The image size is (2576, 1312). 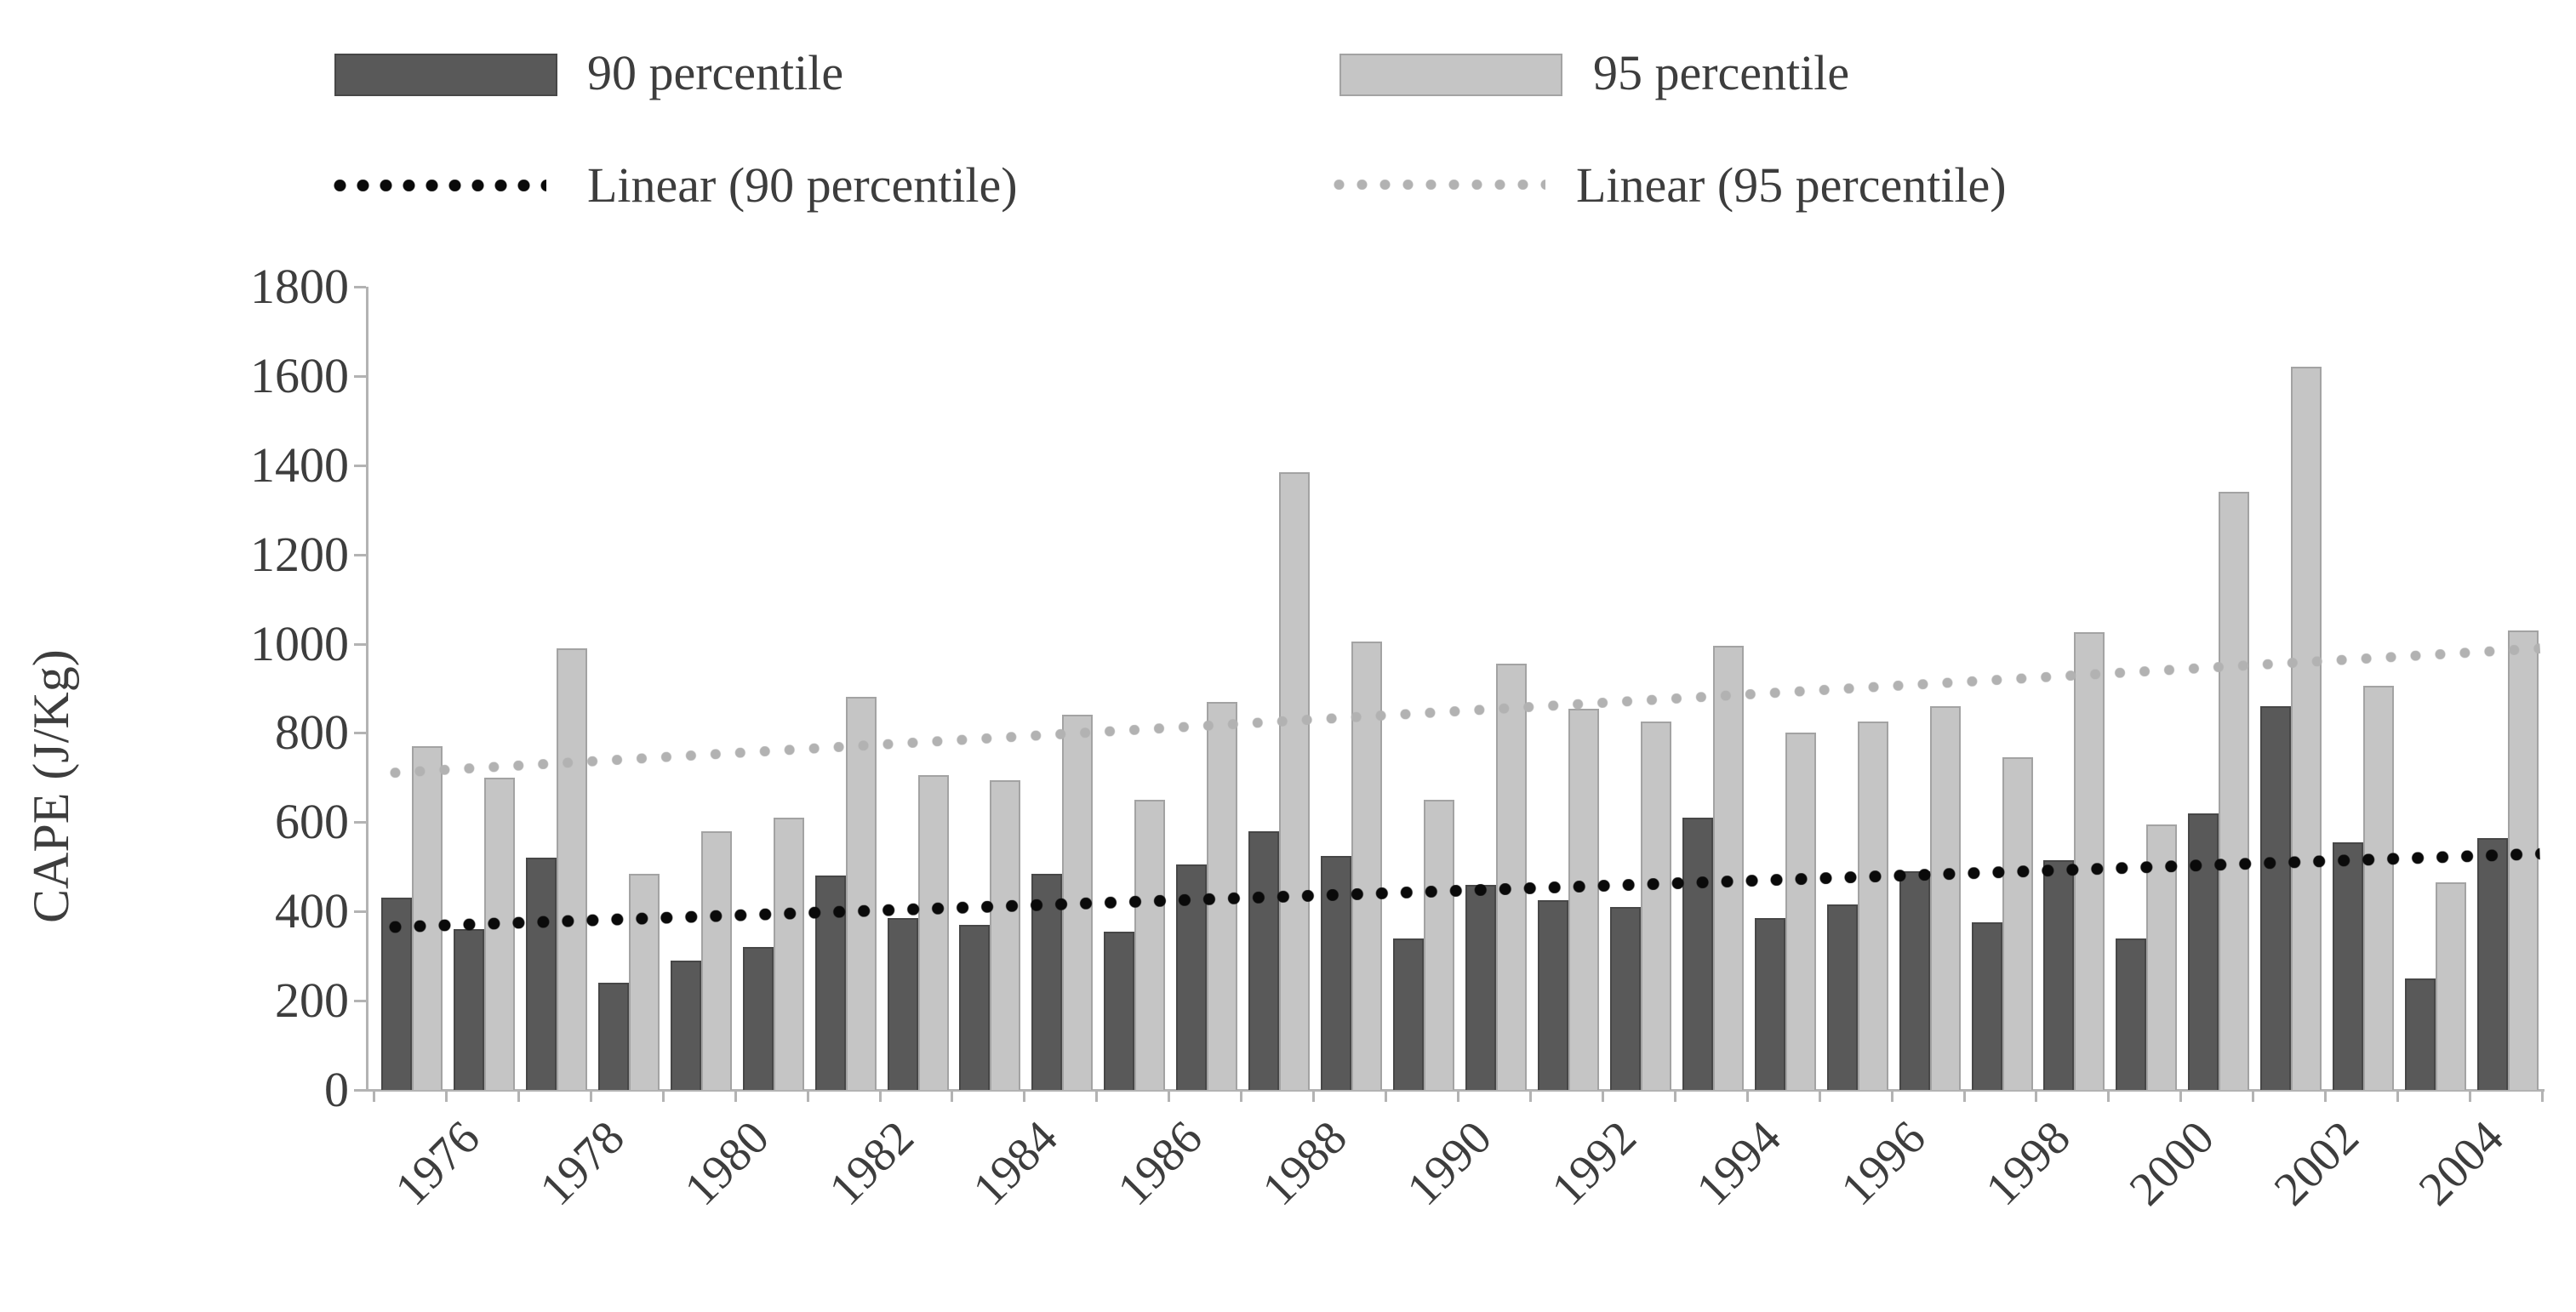 I want to click on bar-95-2002, so click(x=2306, y=728).